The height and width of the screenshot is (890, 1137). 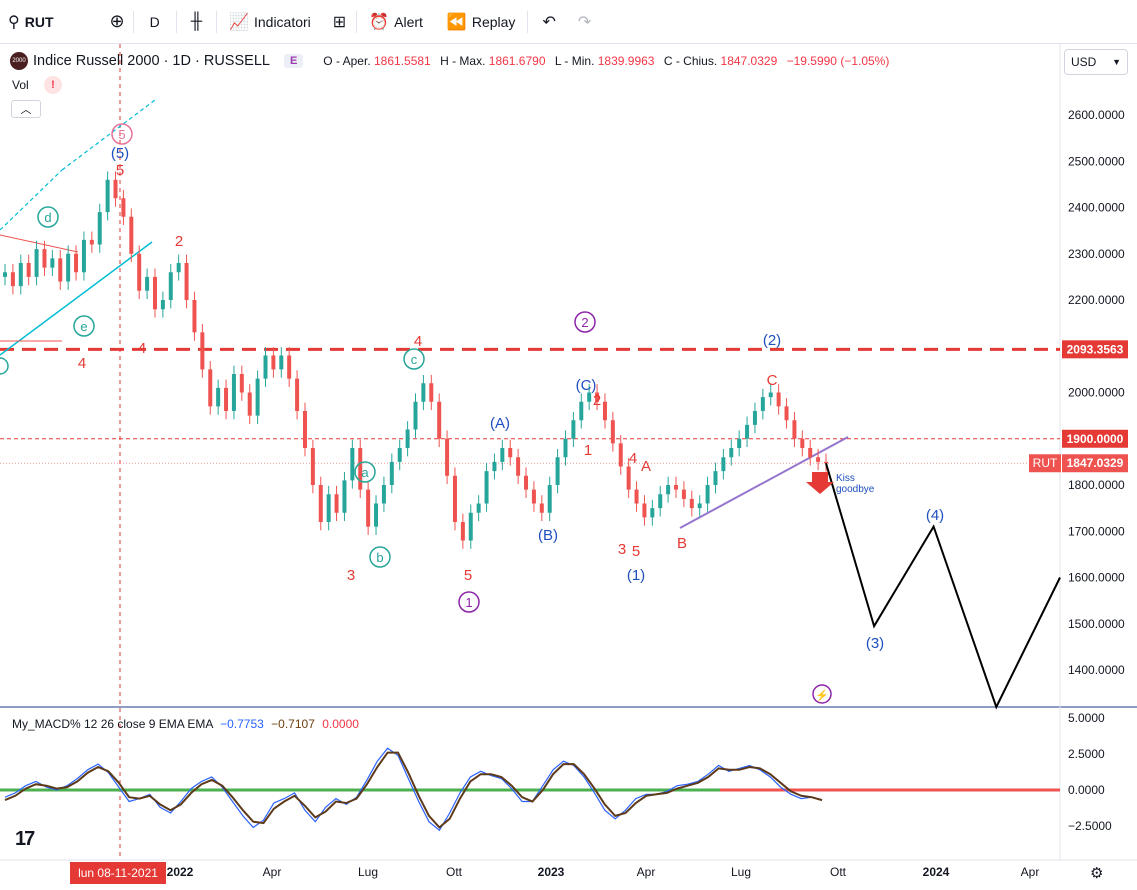 I want to click on settings-gear-icon: ⚙, so click(x=1097, y=873).